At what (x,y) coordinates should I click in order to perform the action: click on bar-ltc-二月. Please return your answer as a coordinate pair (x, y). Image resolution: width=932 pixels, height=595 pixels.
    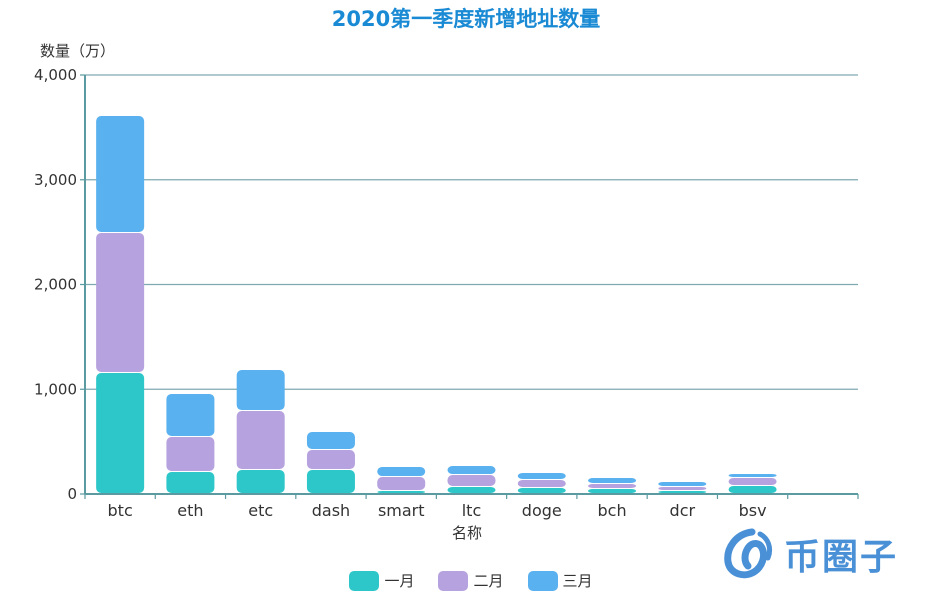
    Looking at the image, I should click on (471, 480).